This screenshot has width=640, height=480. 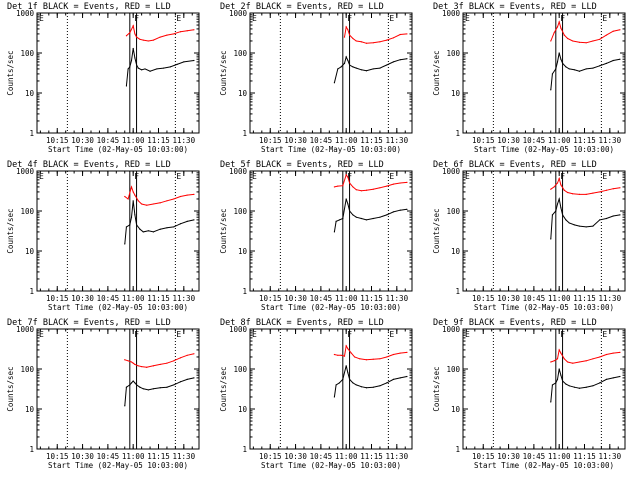 I want to click on y-tick-label: 10, so click(x=456, y=93).